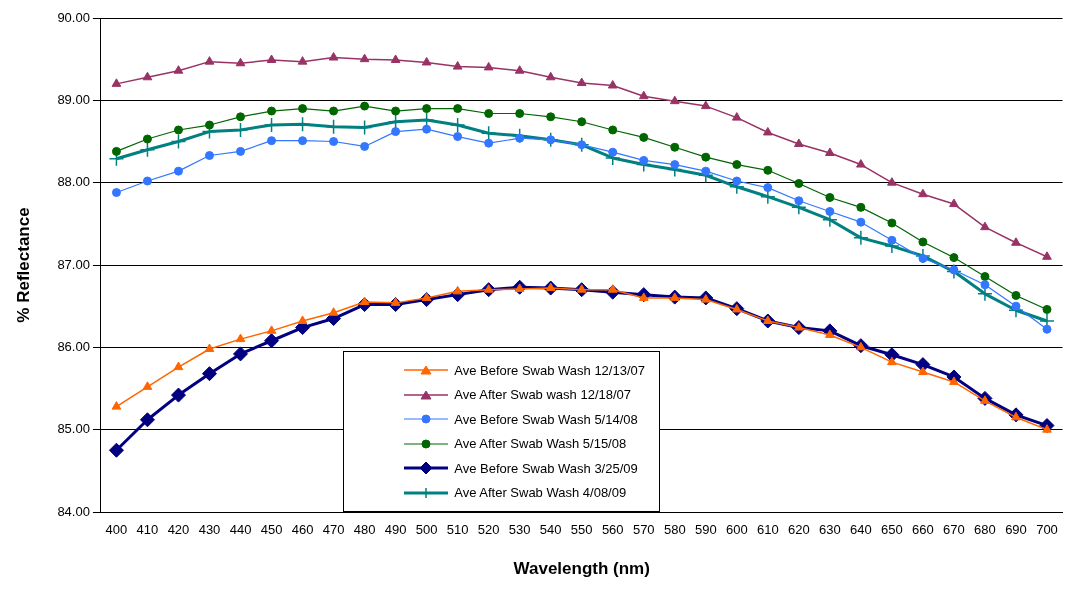 This screenshot has height=594, width=1071. What do you see at coordinates (73, 264) in the screenshot?
I see `y-tick-label: 87.00` at bounding box center [73, 264].